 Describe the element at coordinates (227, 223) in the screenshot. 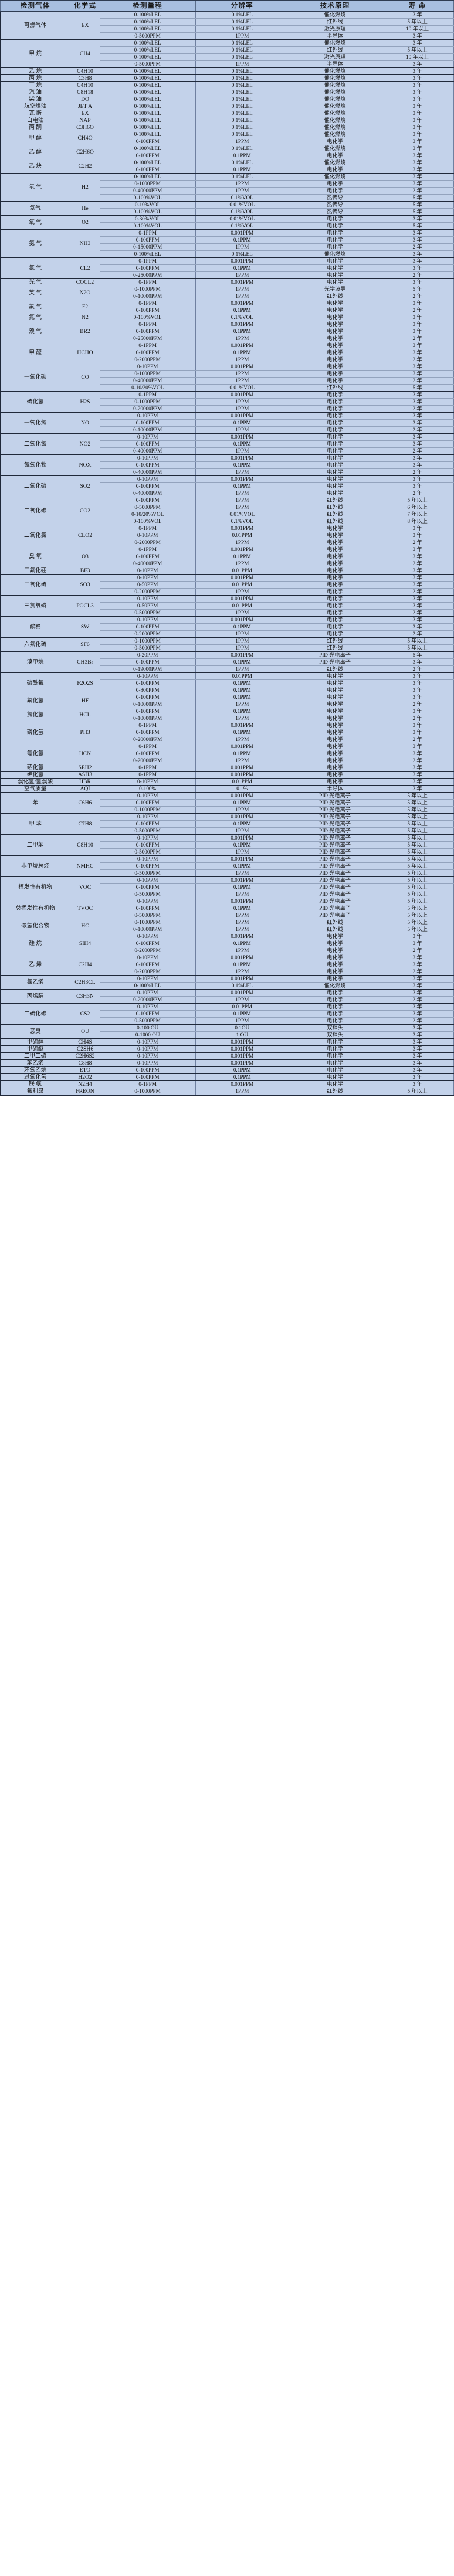

I see `table-row: 氧 气 O2 0-30%VOL 0.01%VOL 电化学 3 年` at that location.